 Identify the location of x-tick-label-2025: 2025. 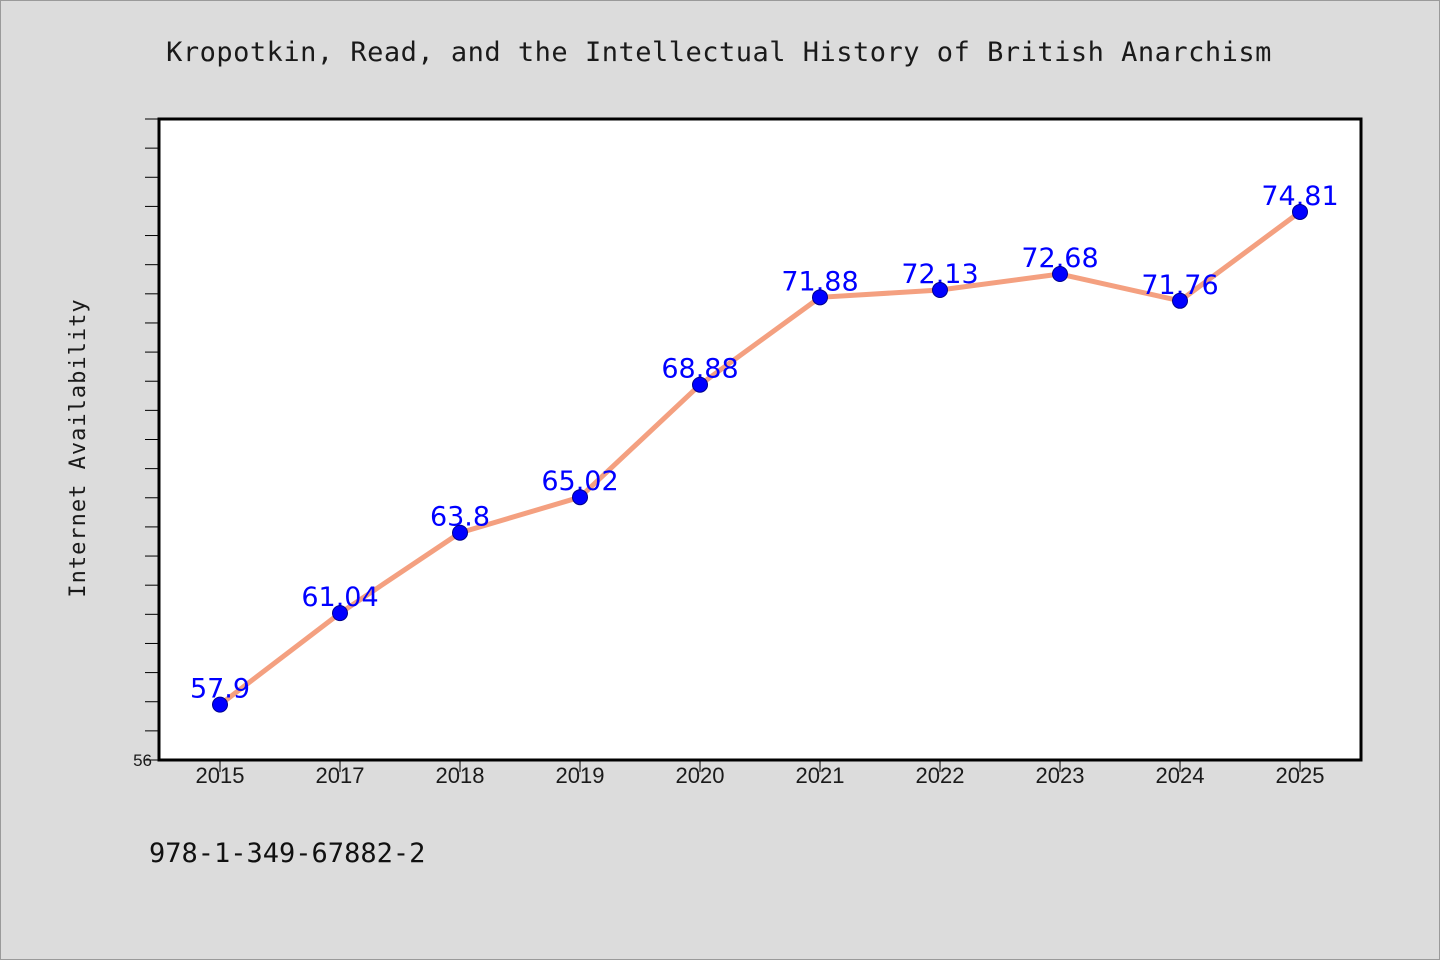
(1300, 775).